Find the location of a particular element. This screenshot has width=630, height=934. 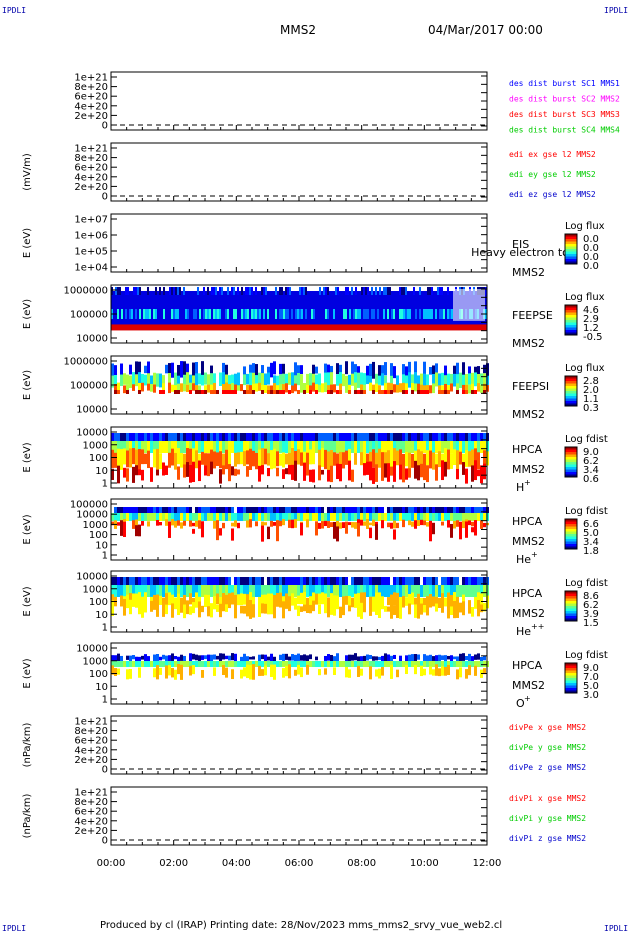

colorbar-tick-label: 0.6 is located at coordinates (591, 479).